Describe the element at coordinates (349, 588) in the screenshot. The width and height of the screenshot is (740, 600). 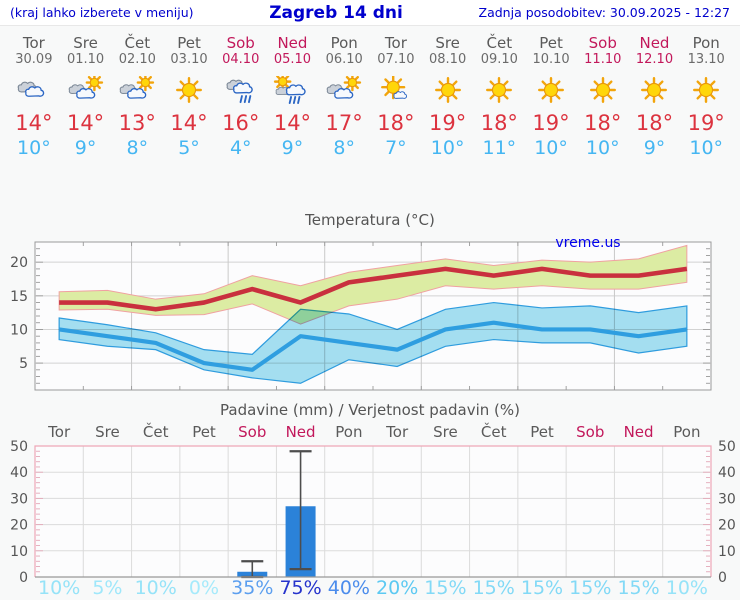
I see `precip-probability: 40%` at that location.